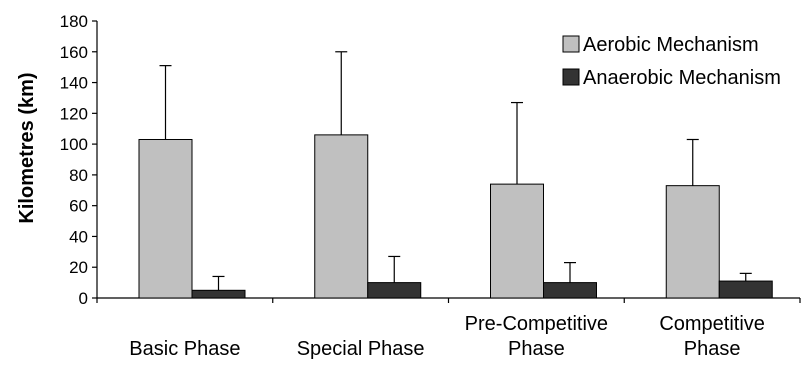 Image resolution: width=810 pixels, height=381 pixels. Describe the element at coordinates (78, 206) in the screenshot. I see `y-tick-label: 60` at that location.